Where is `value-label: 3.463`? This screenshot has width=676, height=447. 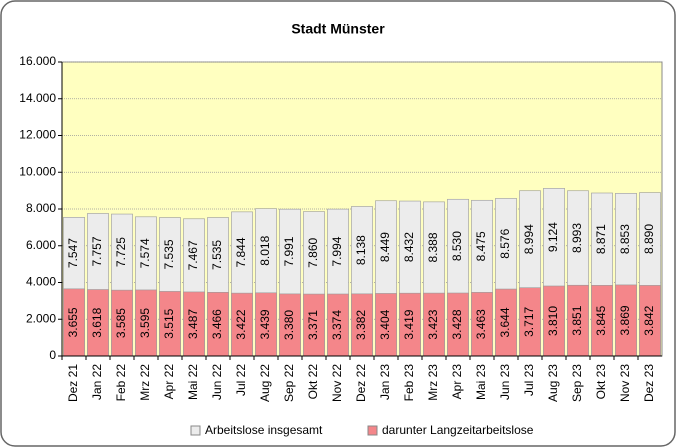
value-label: 3.463 is located at coordinates (481, 324).